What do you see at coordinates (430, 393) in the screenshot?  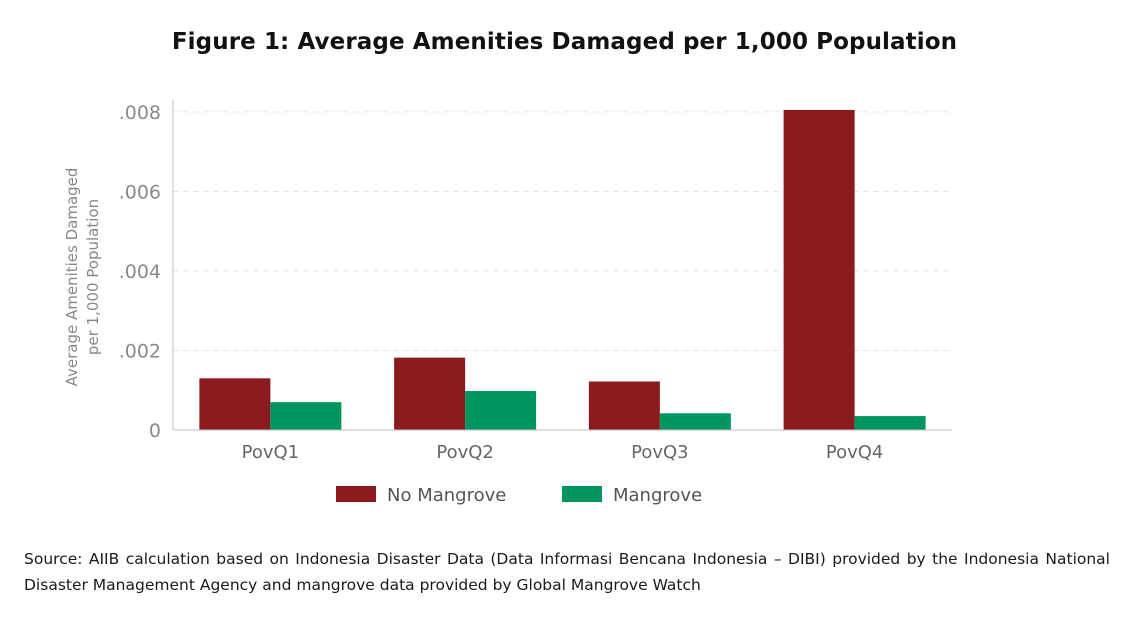 I see `bar-no-mangrove-povq2` at bounding box center [430, 393].